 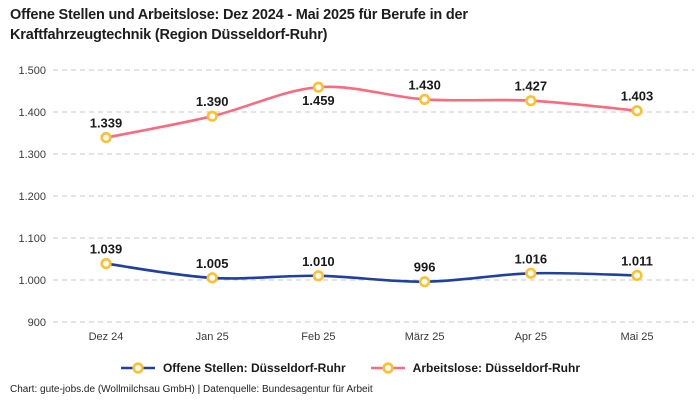 What do you see at coordinates (212, 101) in the screenshot?
I see `data-point-label: 1.390` at bounding box center [212, 101].